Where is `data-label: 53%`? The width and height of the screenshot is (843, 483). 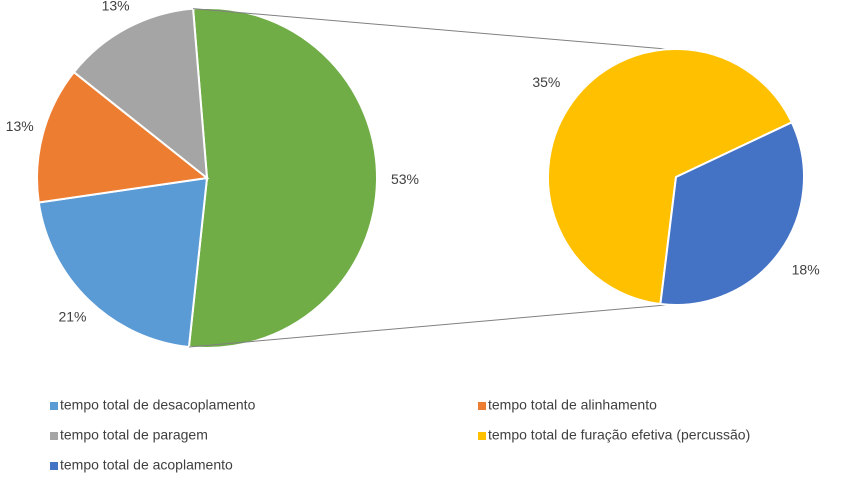 data-label: 53% is located at coordinates (405, 179).